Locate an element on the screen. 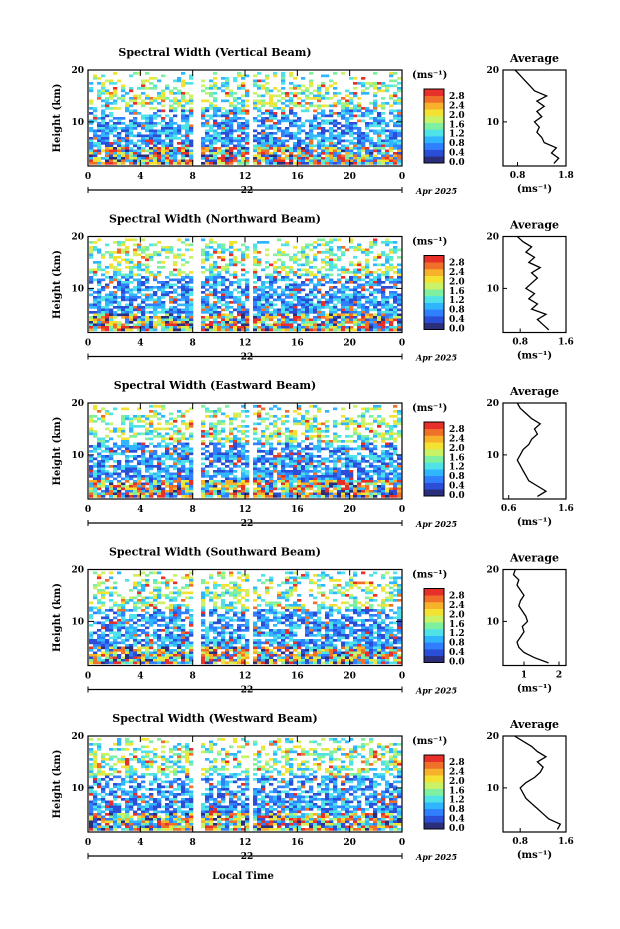 Image resolution: width=620 pixels, height=929 pixels. profile-y-tick-label: 20 is located at coordinates (492, 404).